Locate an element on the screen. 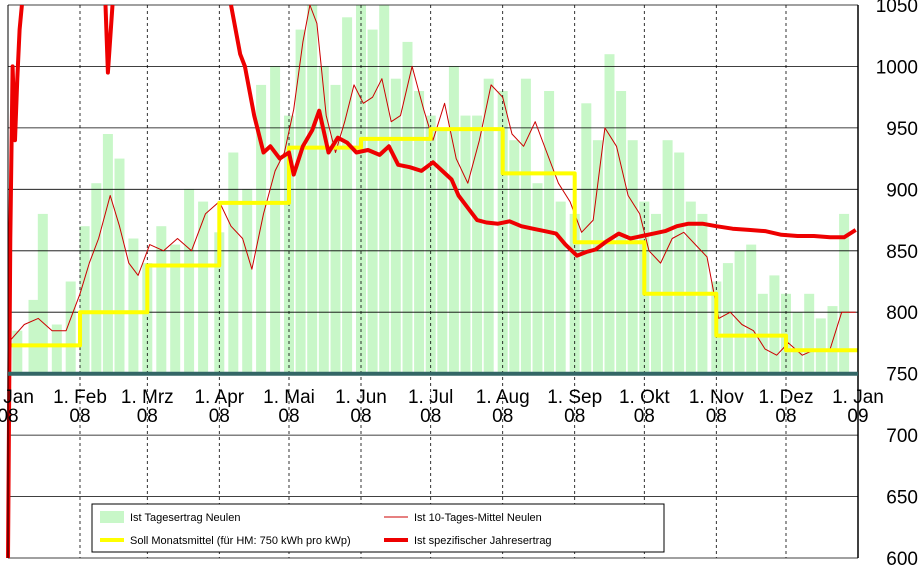 The width and height of the screenshot is (921, 566). y-tick-label: 1000 is located at coordinates (897, 67).